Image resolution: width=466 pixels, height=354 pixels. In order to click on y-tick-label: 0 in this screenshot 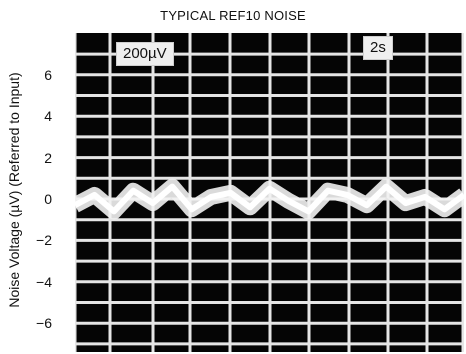, I will do `click(48, 199)`.